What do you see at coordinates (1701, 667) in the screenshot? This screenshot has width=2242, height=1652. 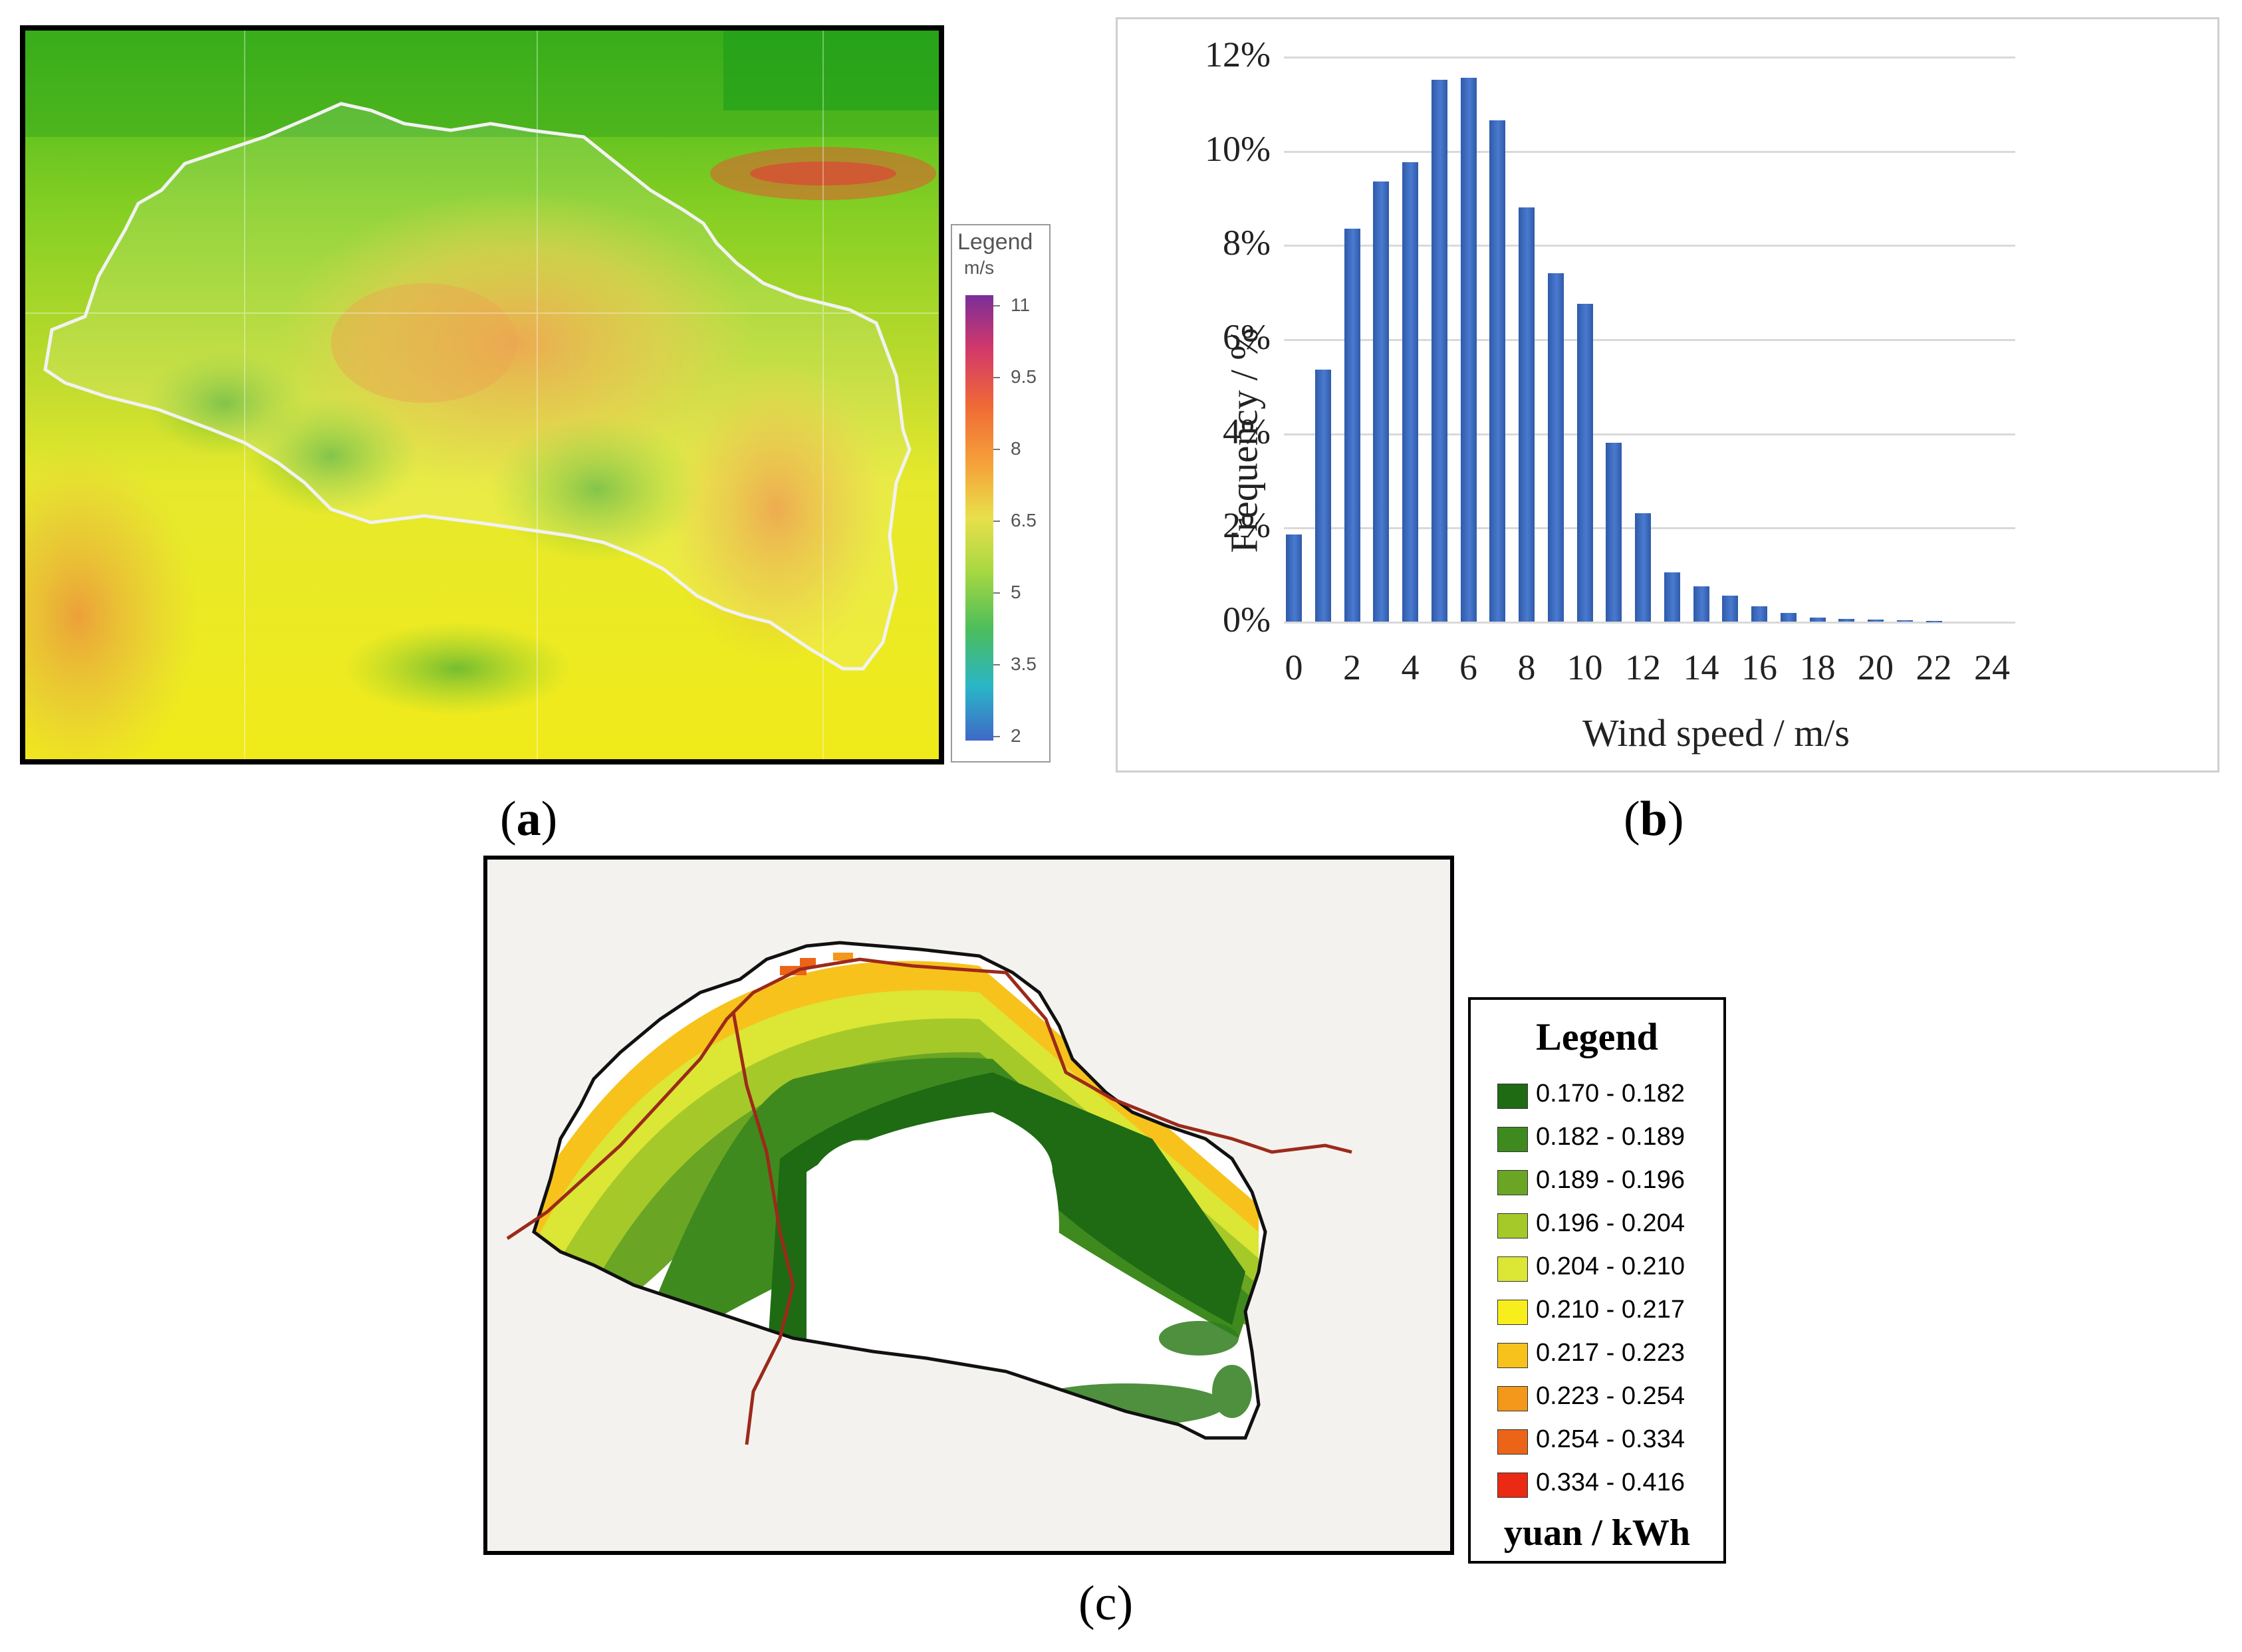 I see `x-tick-label: 14` at bounding box center [1701, 667].